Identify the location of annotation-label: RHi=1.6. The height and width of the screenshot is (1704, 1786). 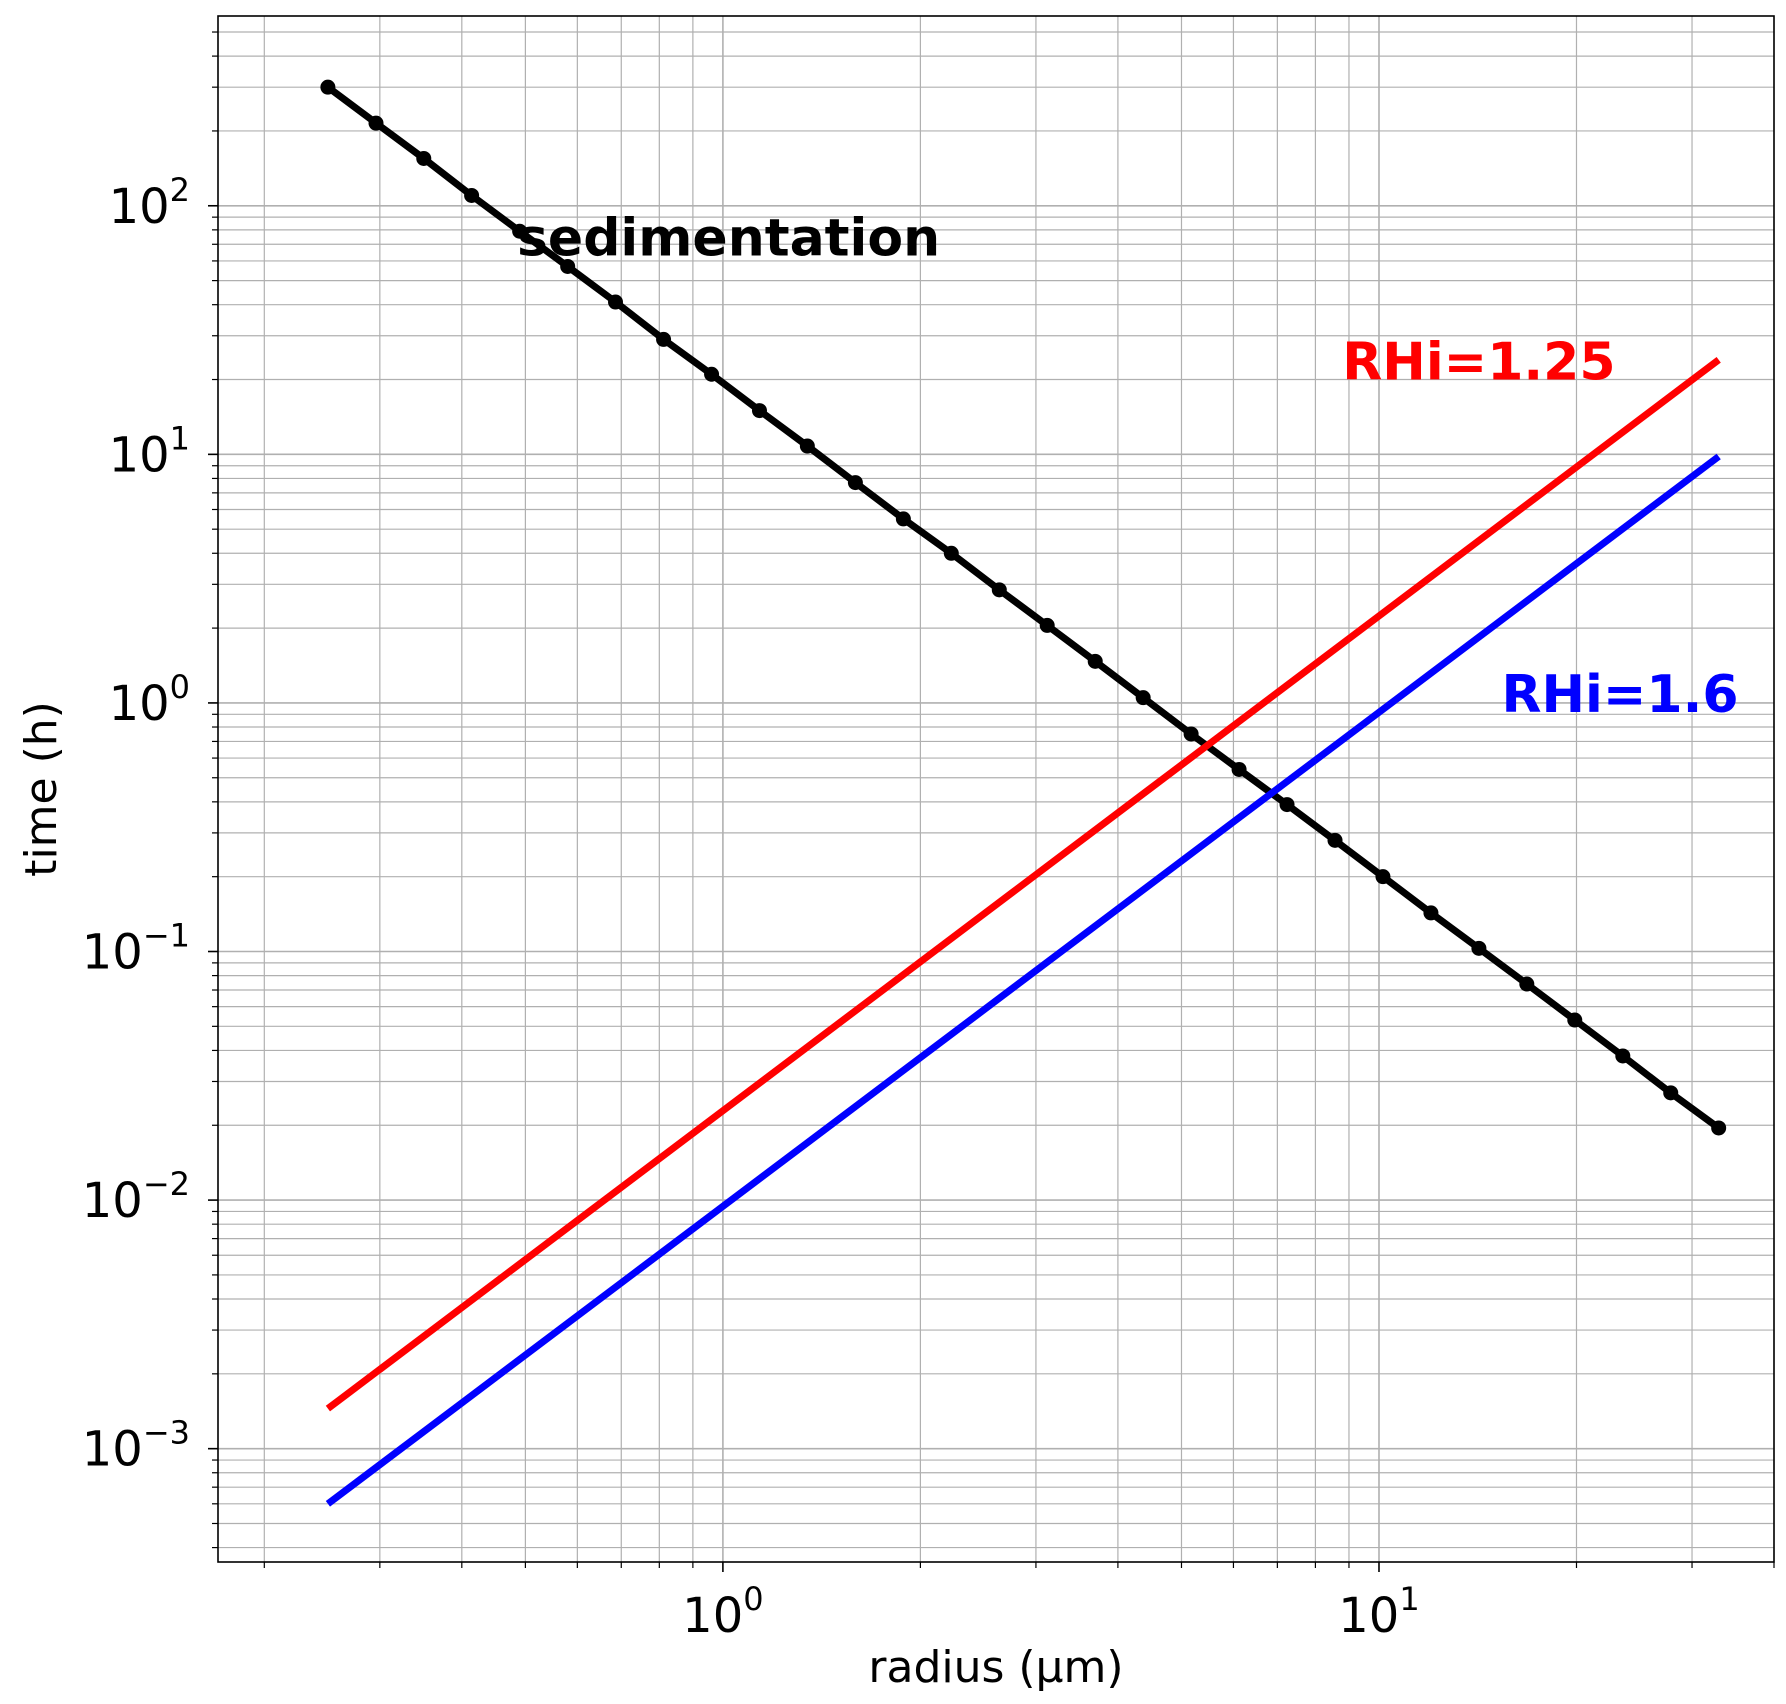
(1619, 695).